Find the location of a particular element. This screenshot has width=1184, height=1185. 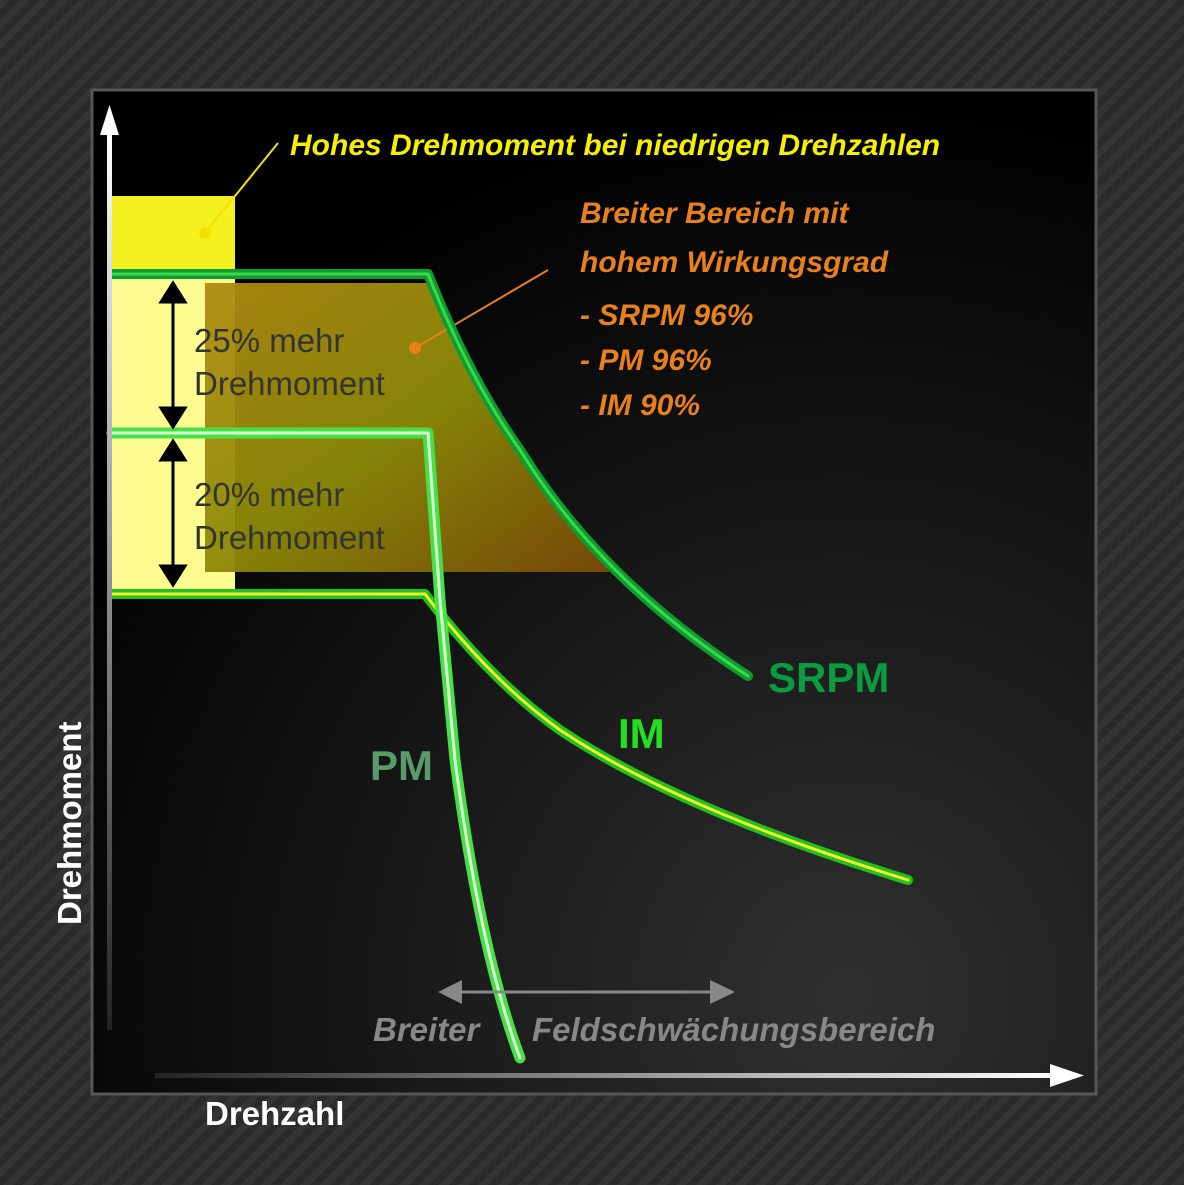

x-axis-label: Drehzahl is located at coordinates (274, 1113).